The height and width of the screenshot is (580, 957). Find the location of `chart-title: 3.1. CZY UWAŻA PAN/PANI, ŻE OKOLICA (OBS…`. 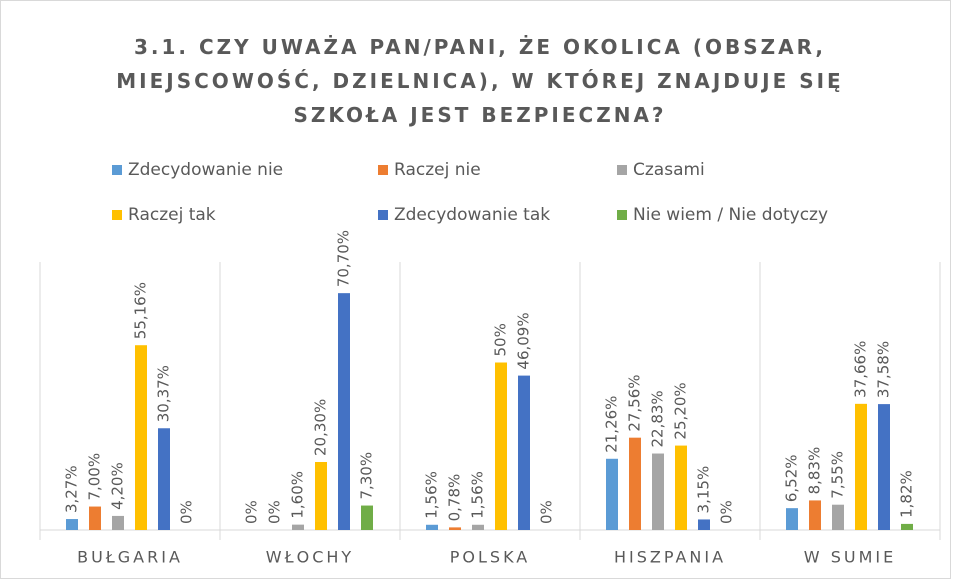

chart-title: 3.1. CZY UWAŻA PAN/PANI, ŻE OKOLICA (OBS… is located at coordinates (480, 81).